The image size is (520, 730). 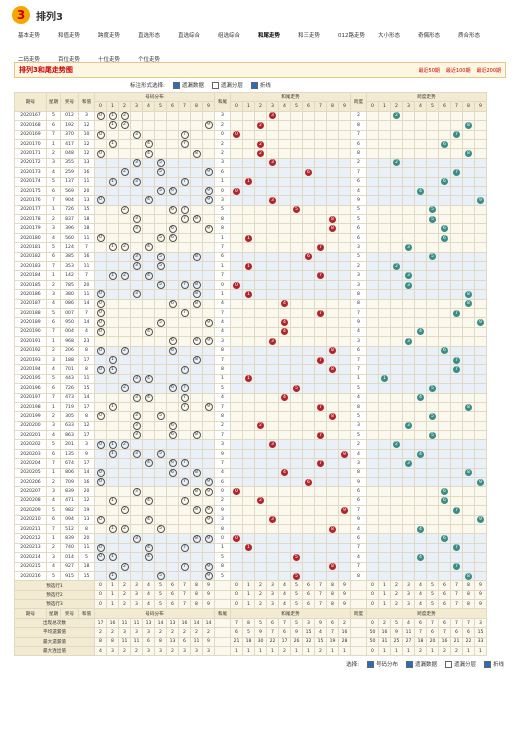 I want to click on column-header: 跨度走势, so click(x=426, y=613).